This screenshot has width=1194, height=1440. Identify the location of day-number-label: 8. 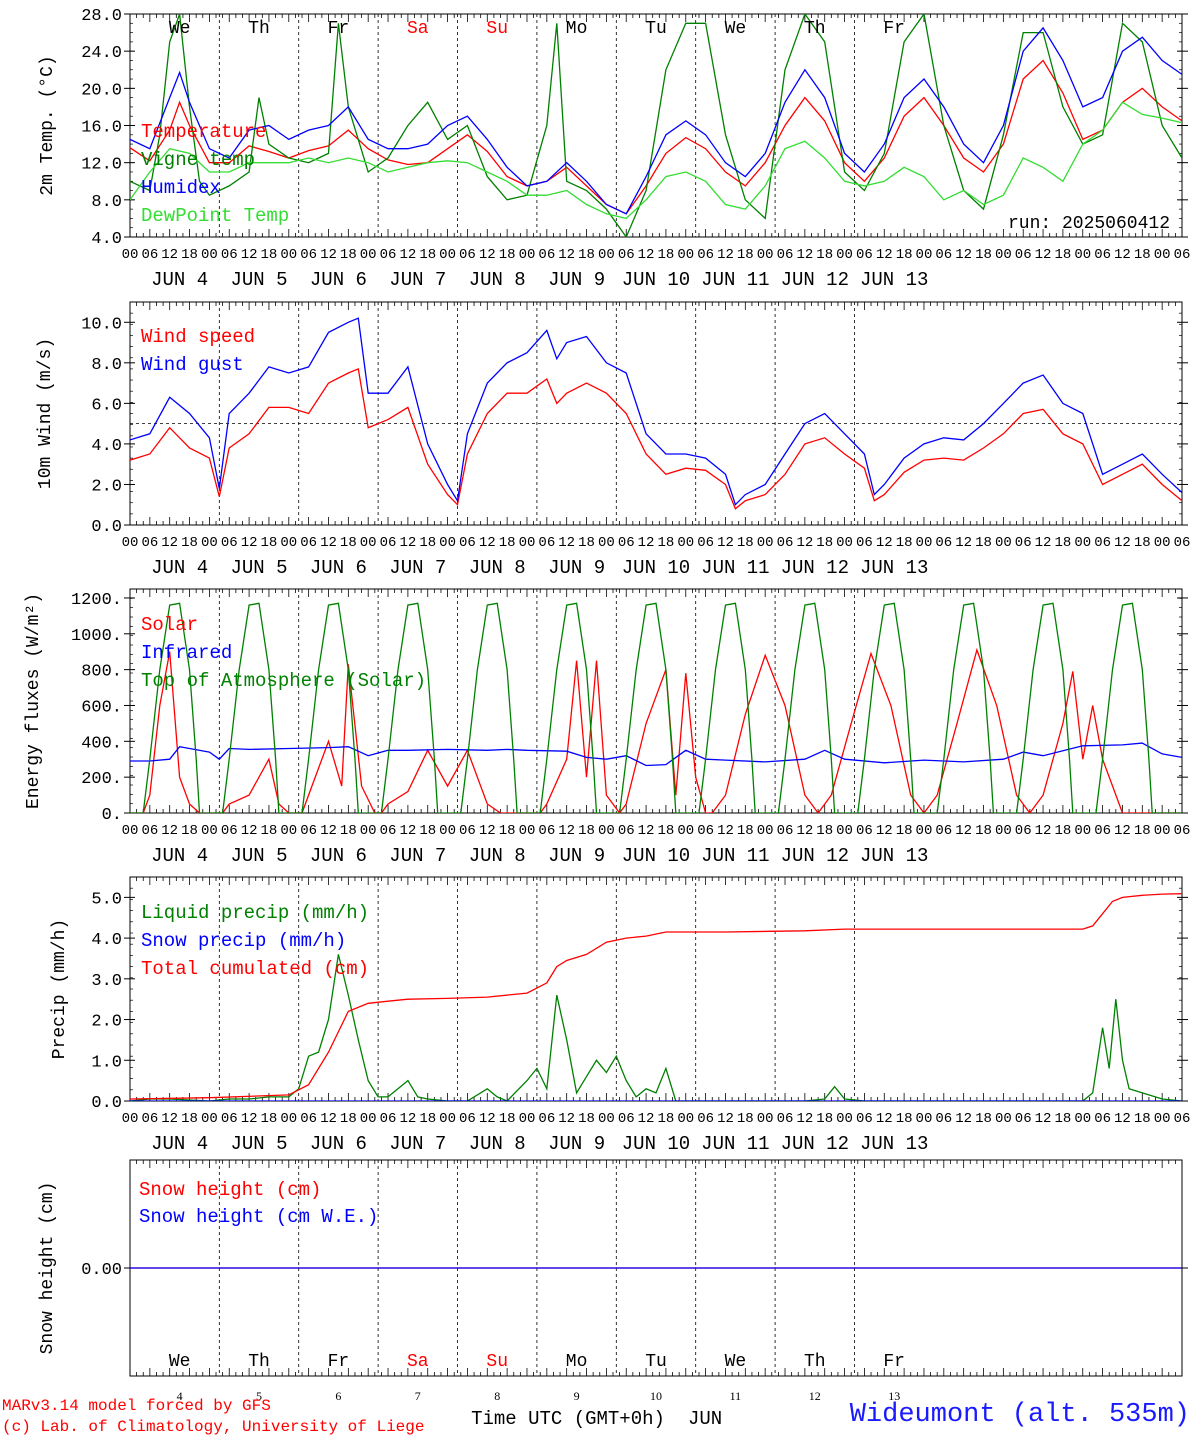
(497, 1396).